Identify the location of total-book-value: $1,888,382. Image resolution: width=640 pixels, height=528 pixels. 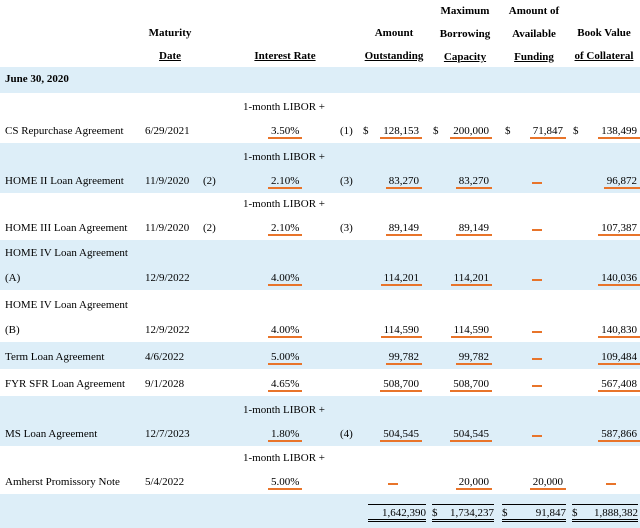
(605, 513).